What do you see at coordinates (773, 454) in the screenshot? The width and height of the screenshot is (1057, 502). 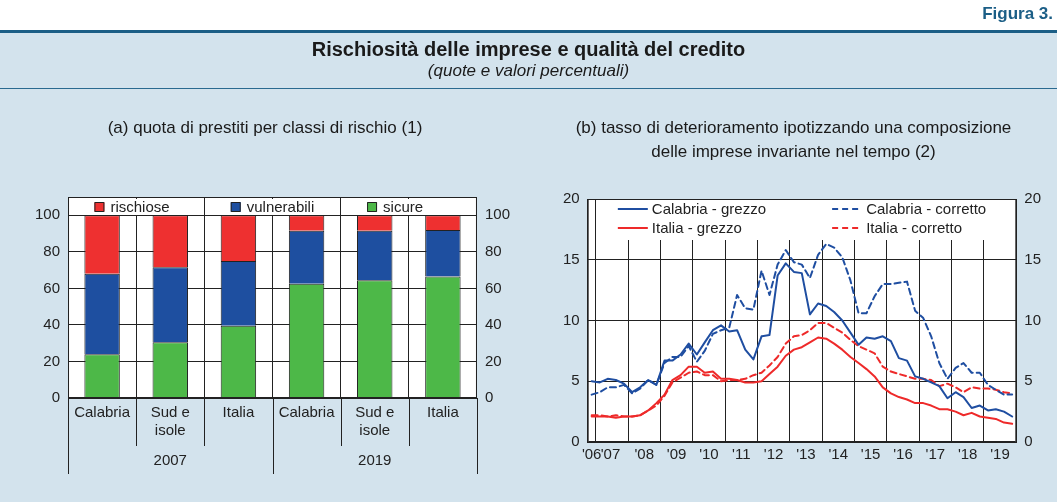 I see `x-tick-label: '12` at bounding box center [773, 454].